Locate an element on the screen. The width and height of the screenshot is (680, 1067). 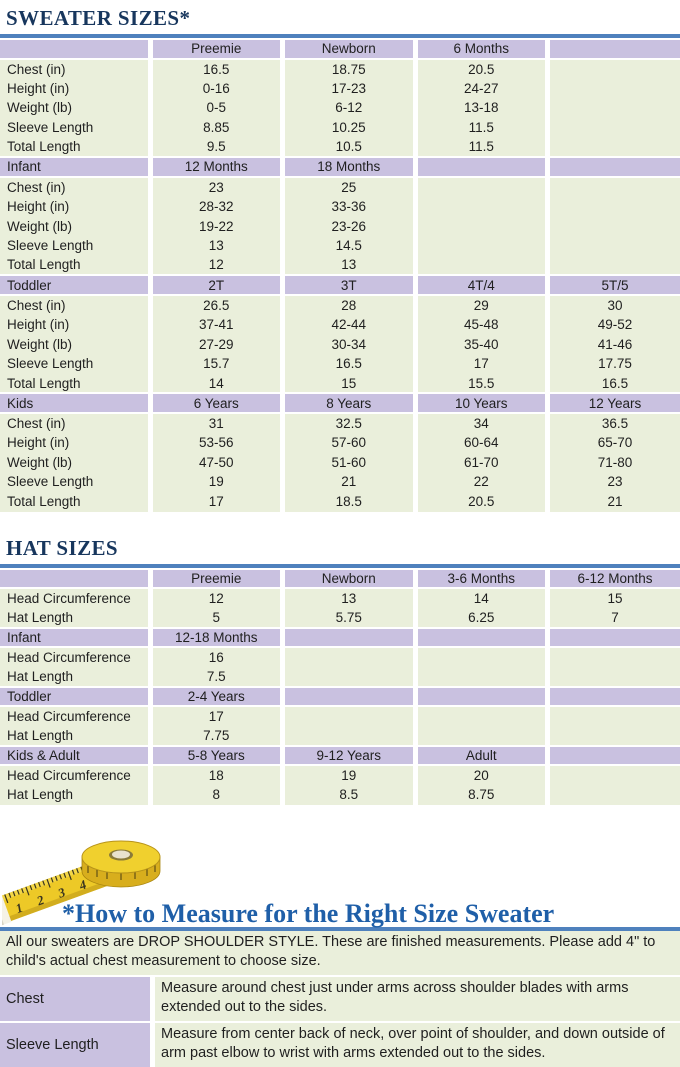
value-cell: 8.75 is located at coordinates (481, 795).